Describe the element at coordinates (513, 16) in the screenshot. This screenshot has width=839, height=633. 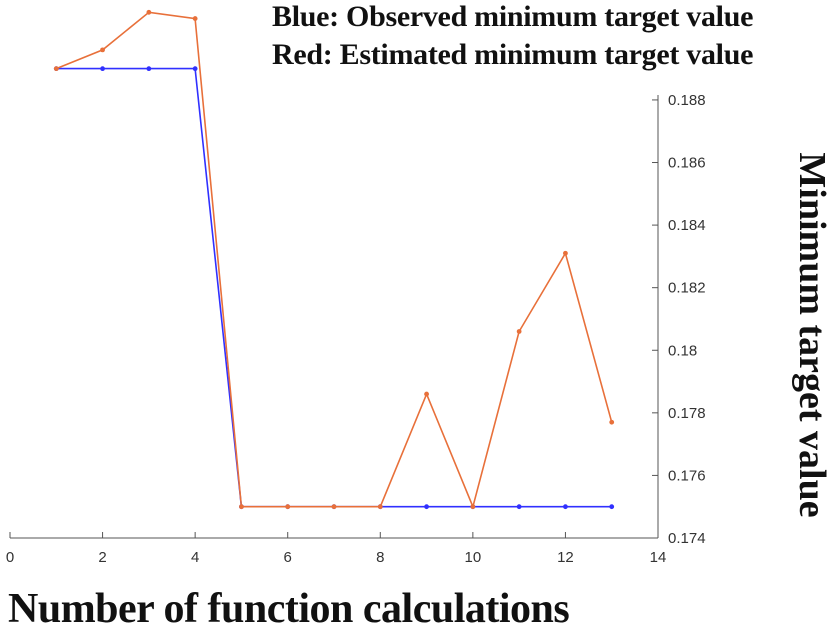
I see `legend-blue-text: Blue: Observed minimum target value` at that location.